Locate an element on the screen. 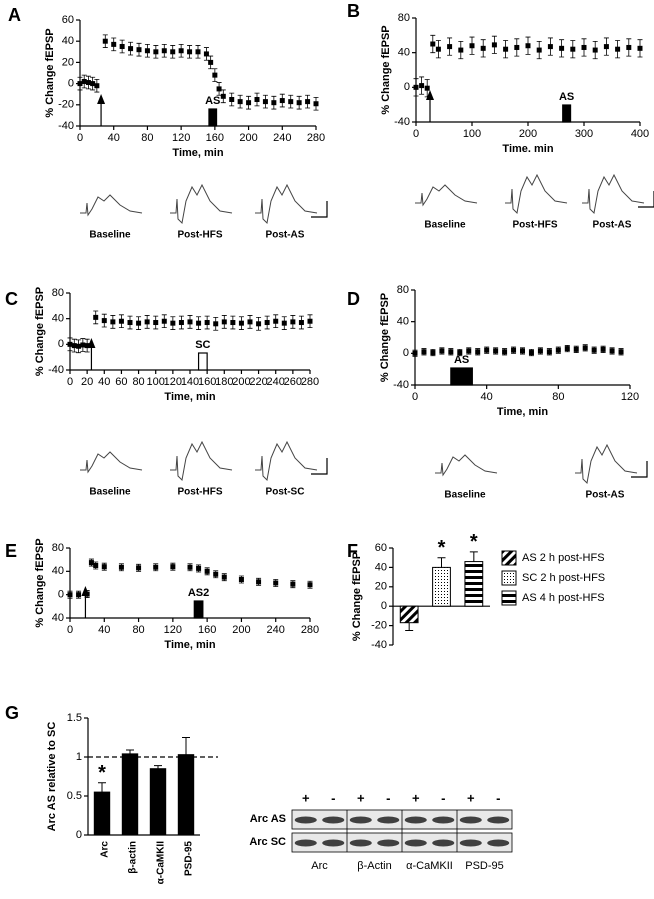 The width and height of the screenshot is (654, 899). x-tick-label: 200 is located at coordinates (248, 138).